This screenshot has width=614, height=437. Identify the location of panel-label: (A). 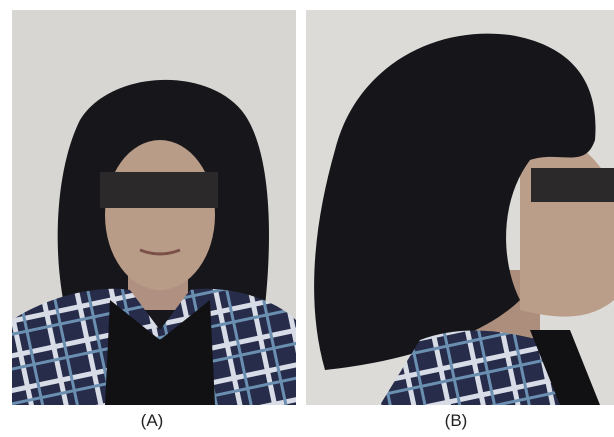
(152, 420).